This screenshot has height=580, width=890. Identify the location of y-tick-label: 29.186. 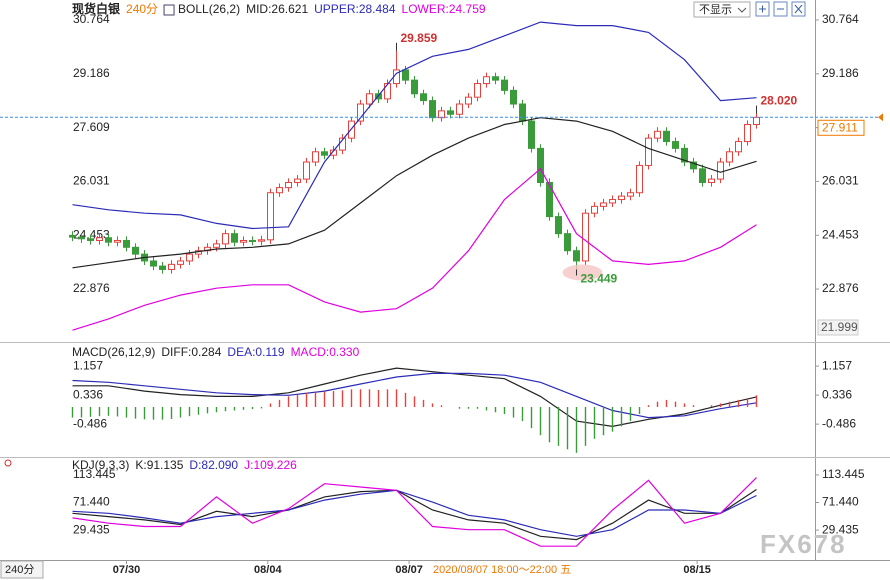
(840, 73).